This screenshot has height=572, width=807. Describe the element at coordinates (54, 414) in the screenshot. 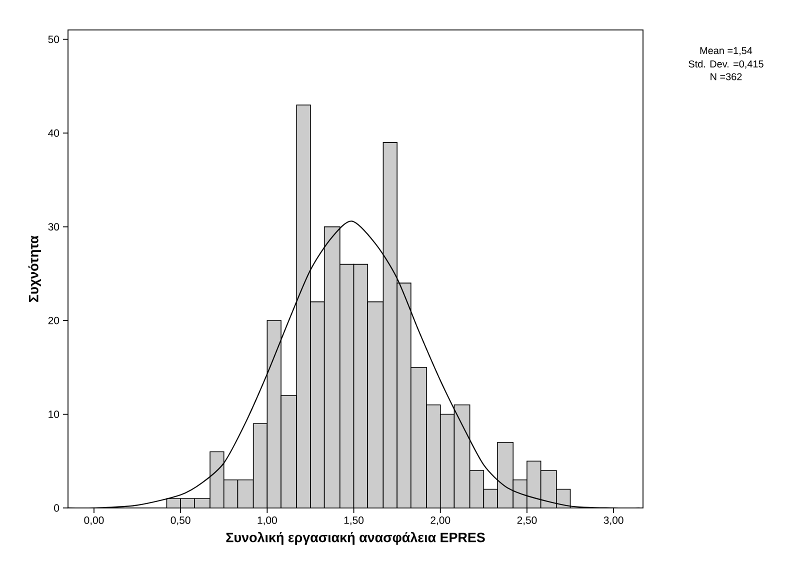

I see `y-tick-label: 10` at that location.